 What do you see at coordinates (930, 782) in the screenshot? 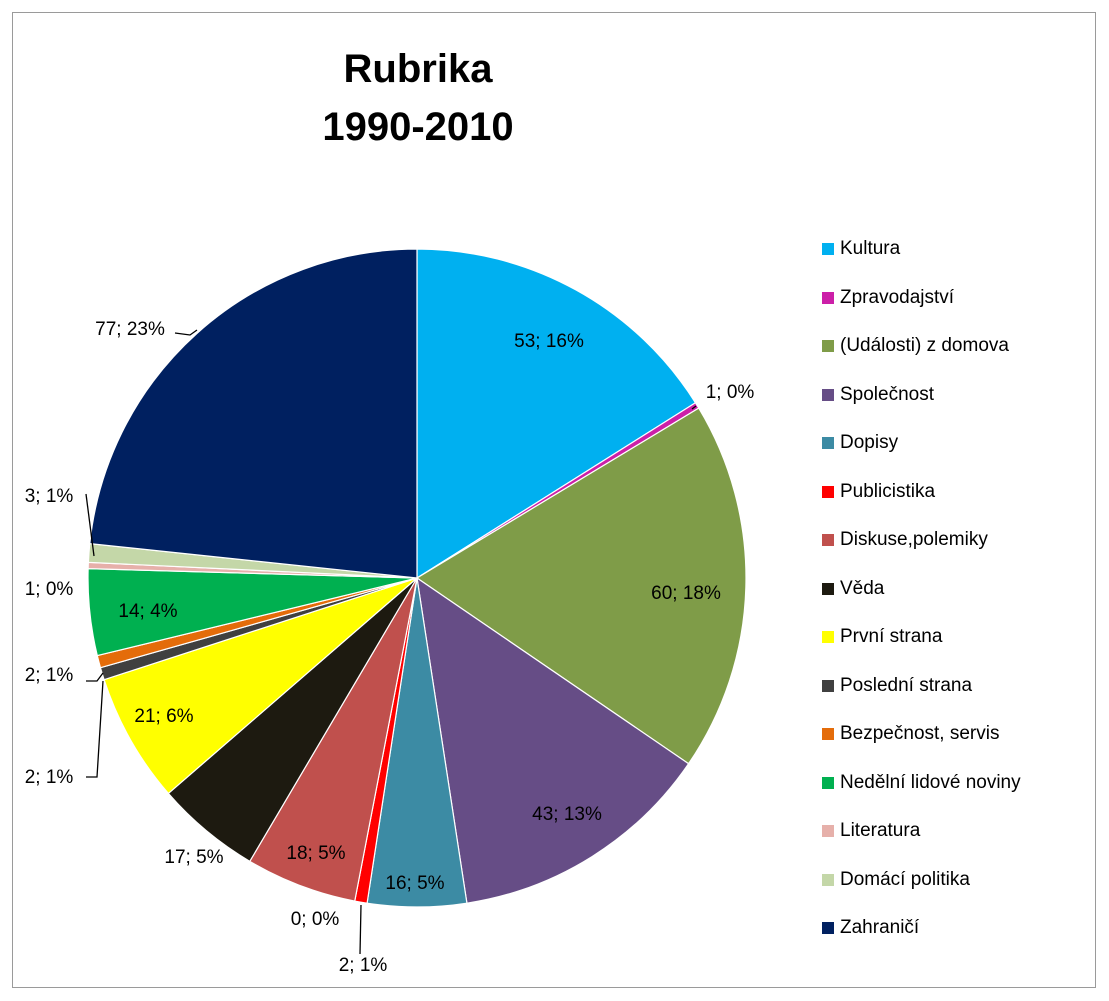
I see `legend-label: Nedělní lidové noviny` at bounding box center [930, 782].